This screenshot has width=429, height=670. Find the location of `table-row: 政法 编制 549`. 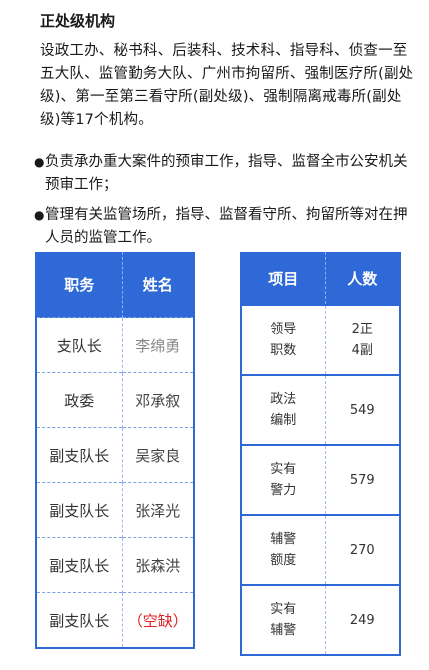

table-row: 政法 编制 549 is located at coordinates (320, 409).